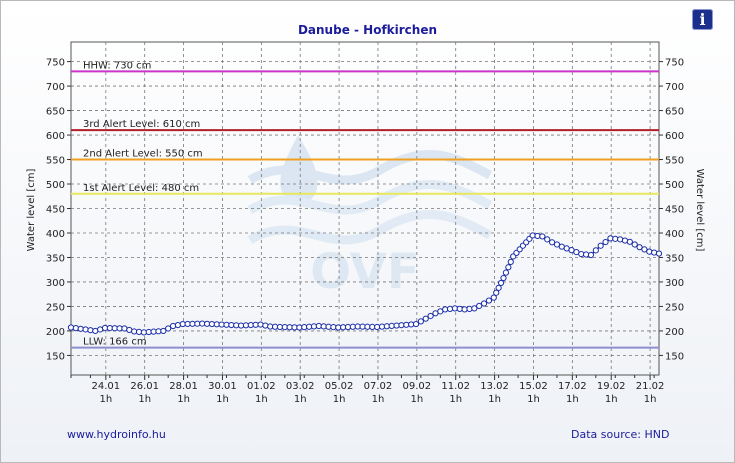  Describe the element at coordinates (115, 342) in the screenshot. I see `threshold-label: LLW: 166 cm` at that location.